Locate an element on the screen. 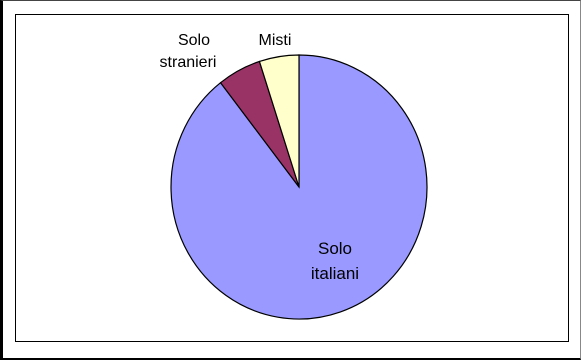 This screenshot has width=581, height=360. label-solo-stranieri-line2: stranieri is located at coordinates (188, 62).